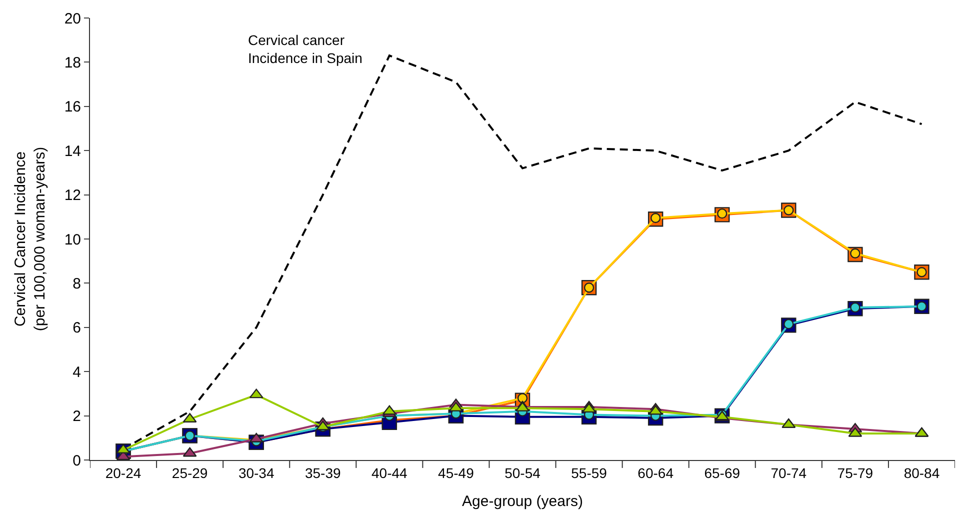 The width and height of the screenshot is (965, 520). What do you see at coordinates (76, 417) in the screenshot?
I see `y-tick-label: 2` at bounding box center [76, 417].